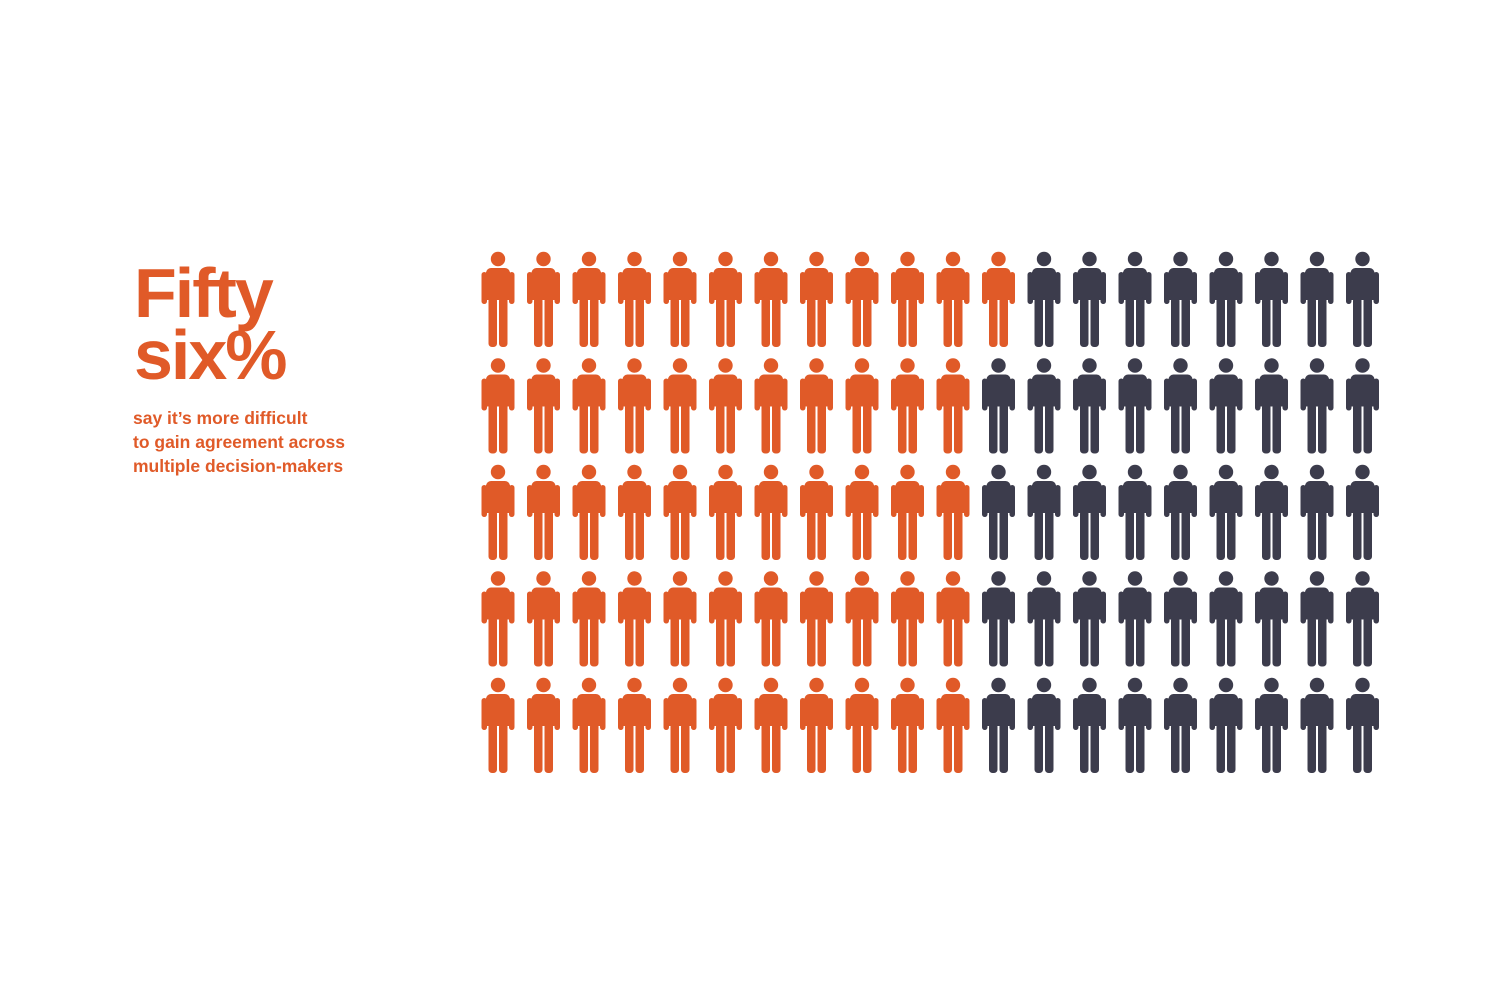  I want to click on headline-line-1: Fifty, so click(204, 293).